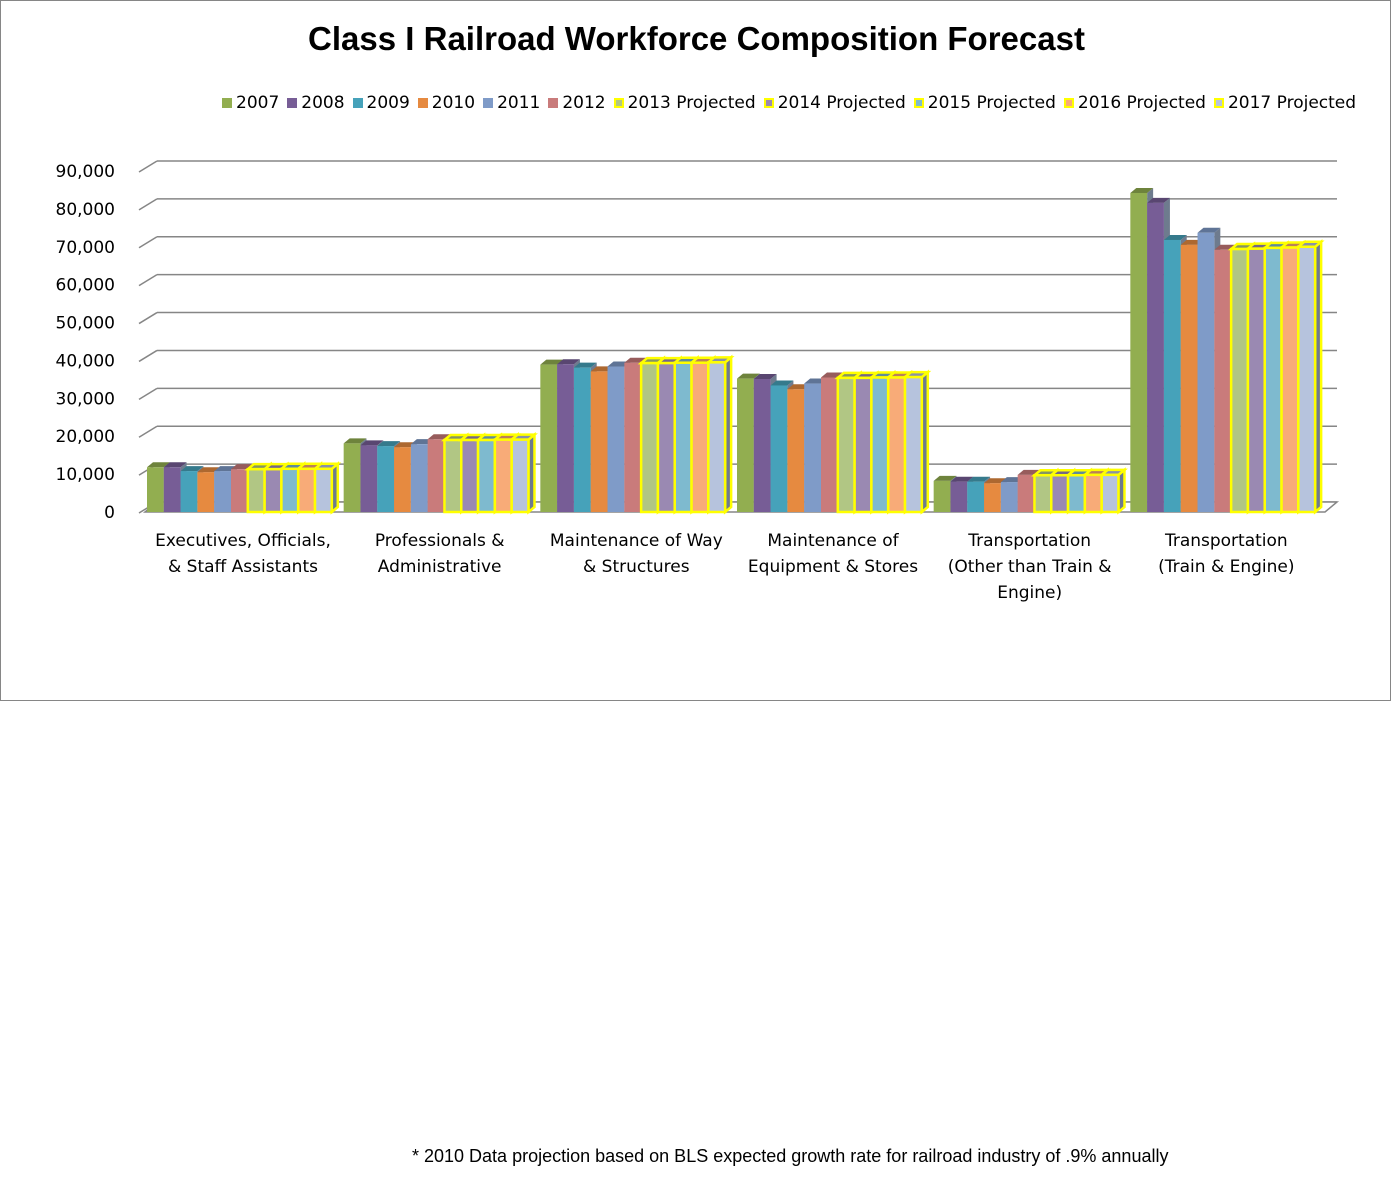 The image size is (1393, 1192). I want to click on category-label: Professionals & Administrative, so click(440, 554).